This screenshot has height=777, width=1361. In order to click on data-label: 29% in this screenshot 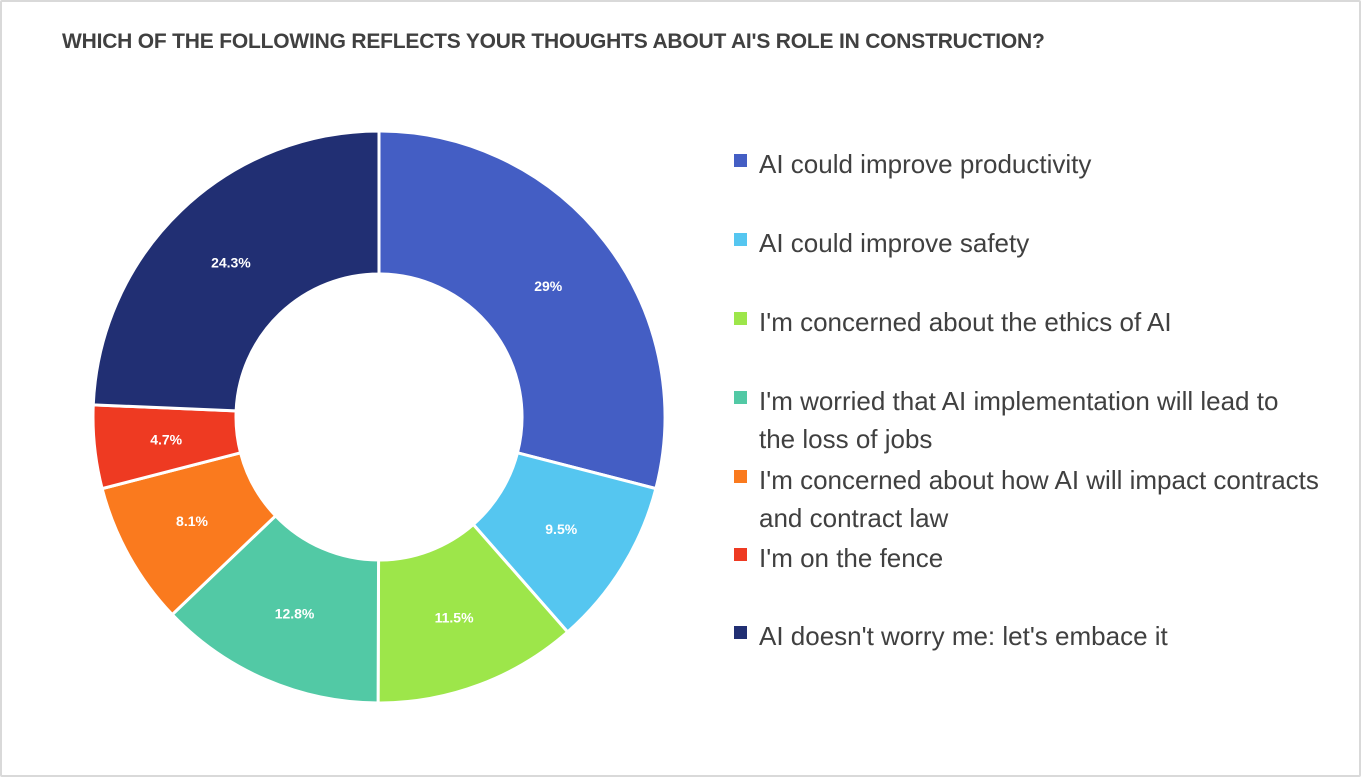, I will do `click(548, 286)`.